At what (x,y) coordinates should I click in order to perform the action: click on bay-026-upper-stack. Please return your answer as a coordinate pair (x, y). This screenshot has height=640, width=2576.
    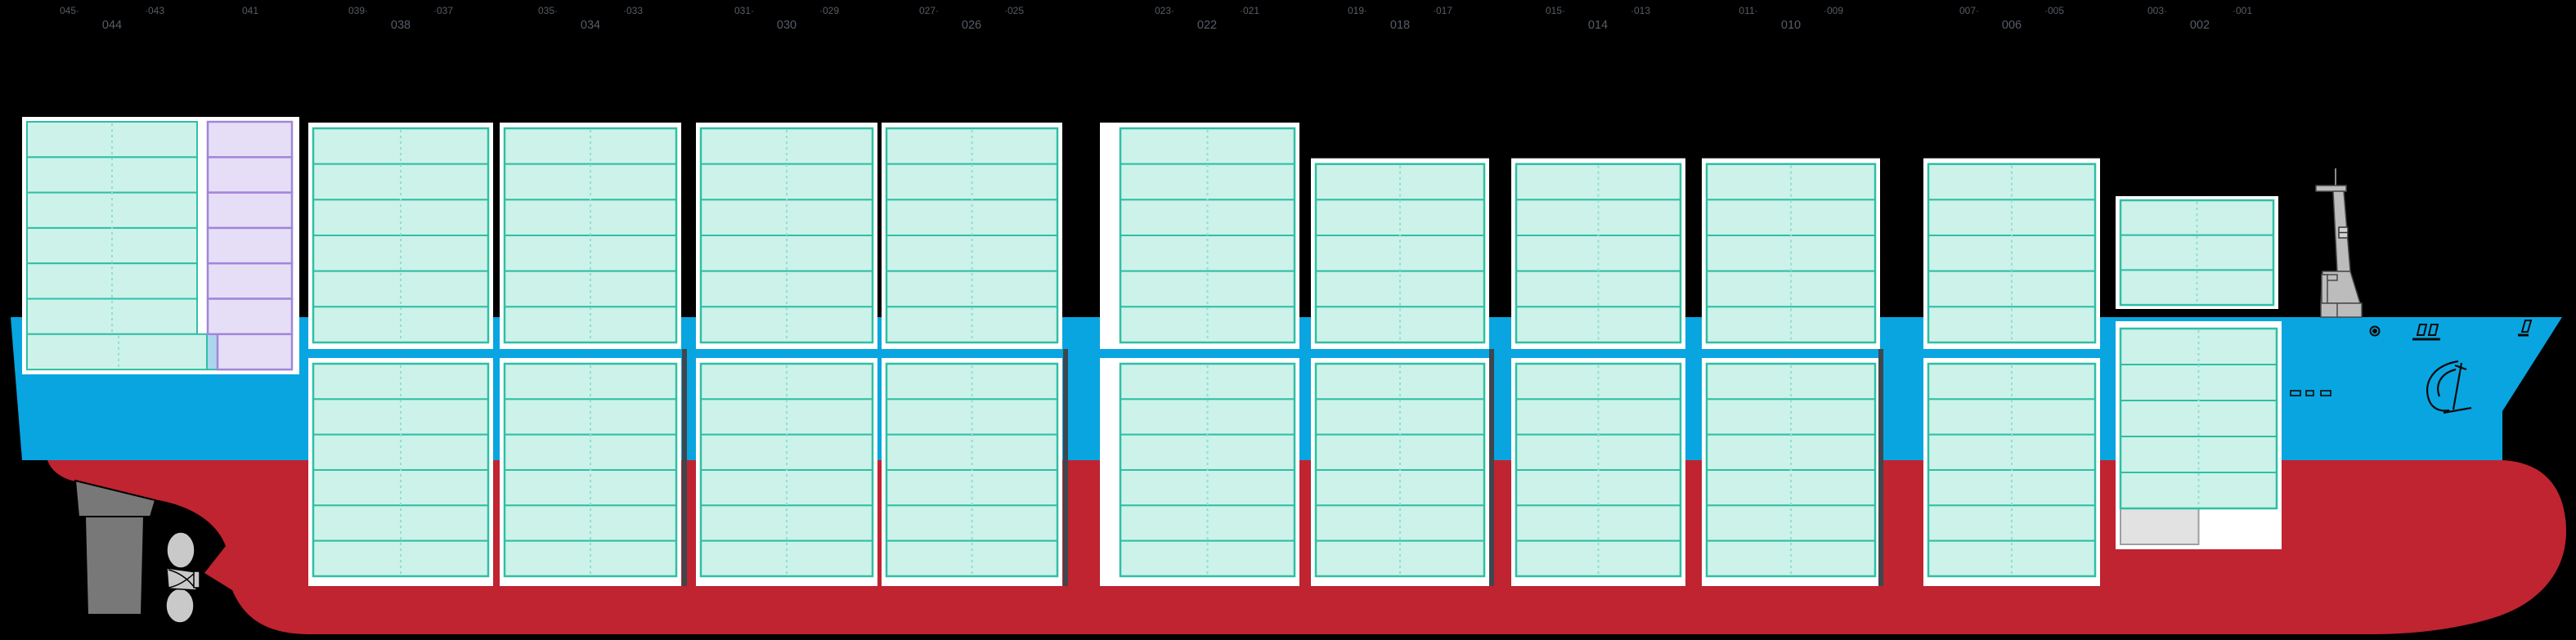
    Looking at the image, I should click on (972, 235).